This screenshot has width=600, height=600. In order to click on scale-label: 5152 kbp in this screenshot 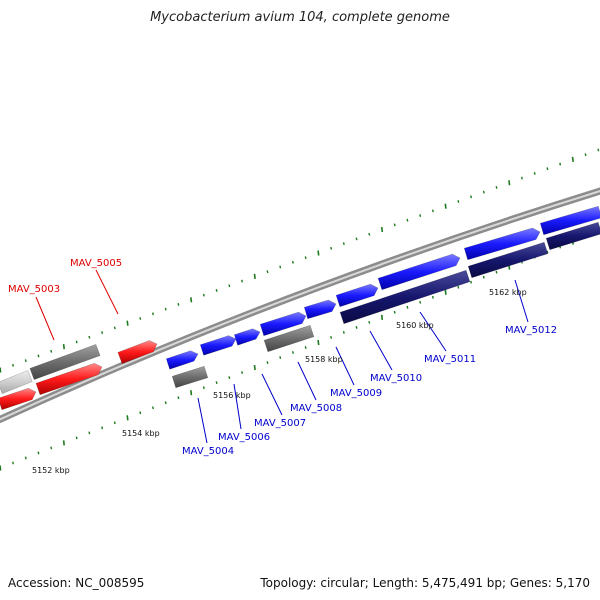, I will do `click(51, 470)`.